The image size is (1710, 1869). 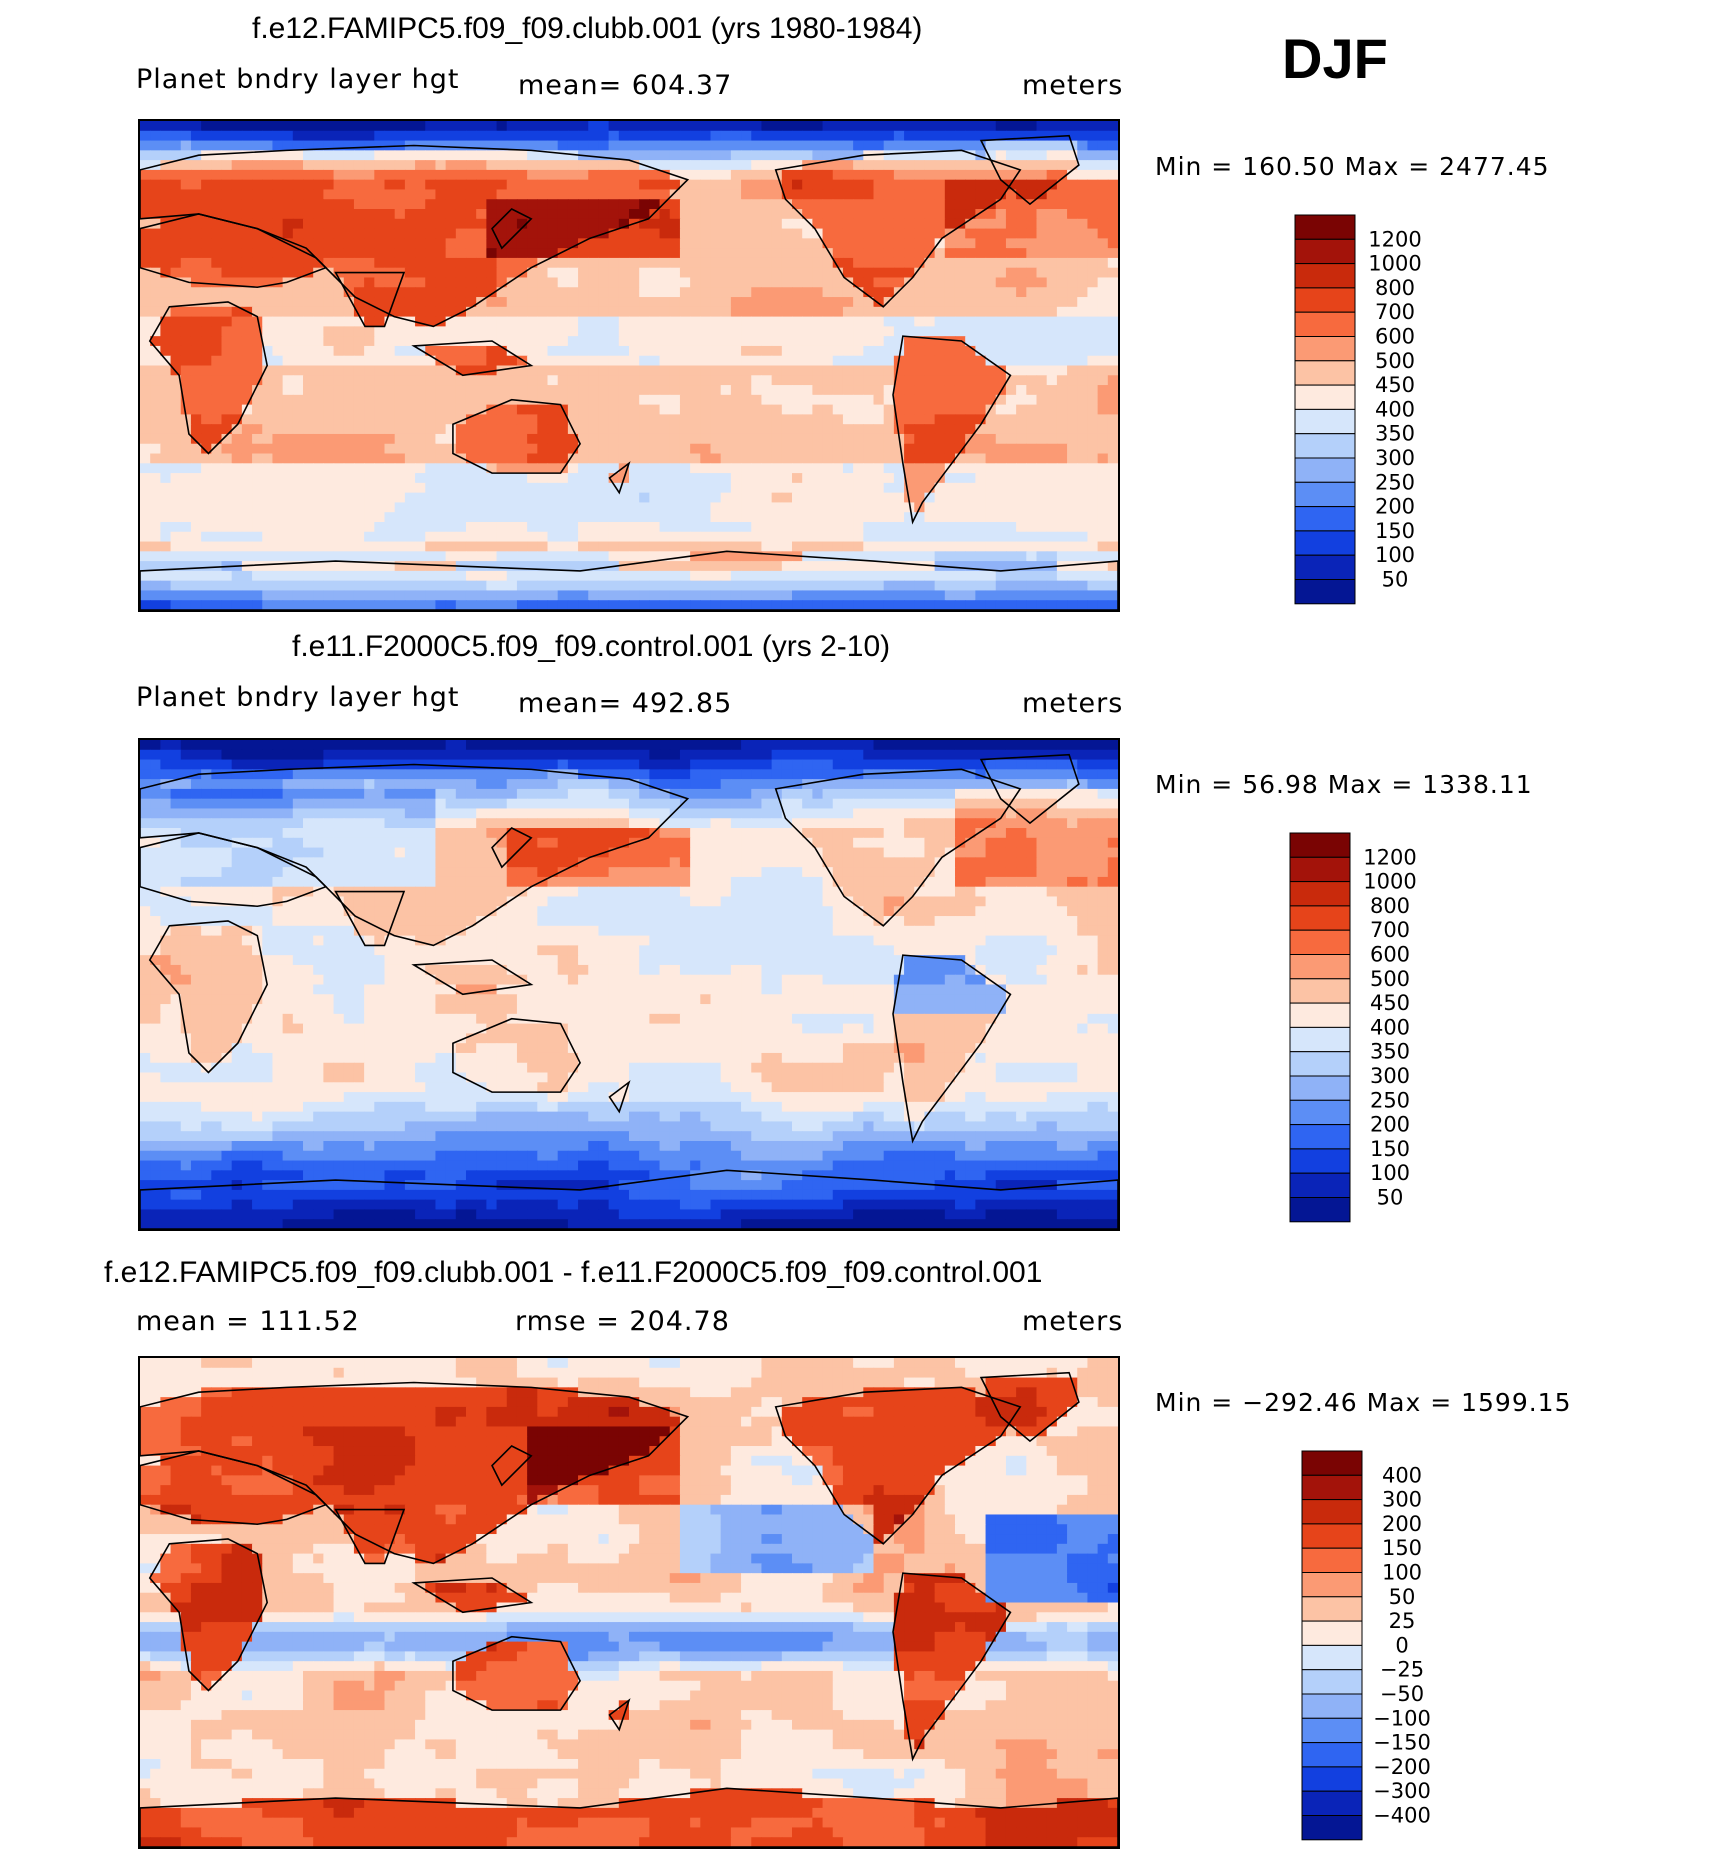 I want to click on colorbar-tick-label: 25, so click(x=1402, y=1621).